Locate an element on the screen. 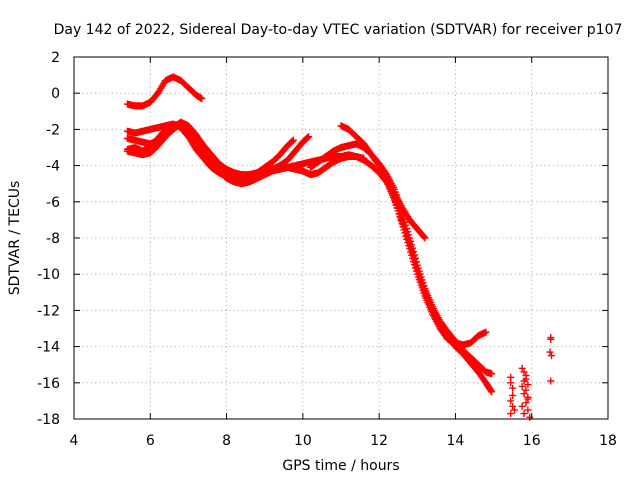 Image resolution: width=640 pixels, height=480 pixels. y-tick-labels: 2 0 -2 -4 -6 -8 -10 -12 -14 -16 -18 is located at coordinates (48, 239).